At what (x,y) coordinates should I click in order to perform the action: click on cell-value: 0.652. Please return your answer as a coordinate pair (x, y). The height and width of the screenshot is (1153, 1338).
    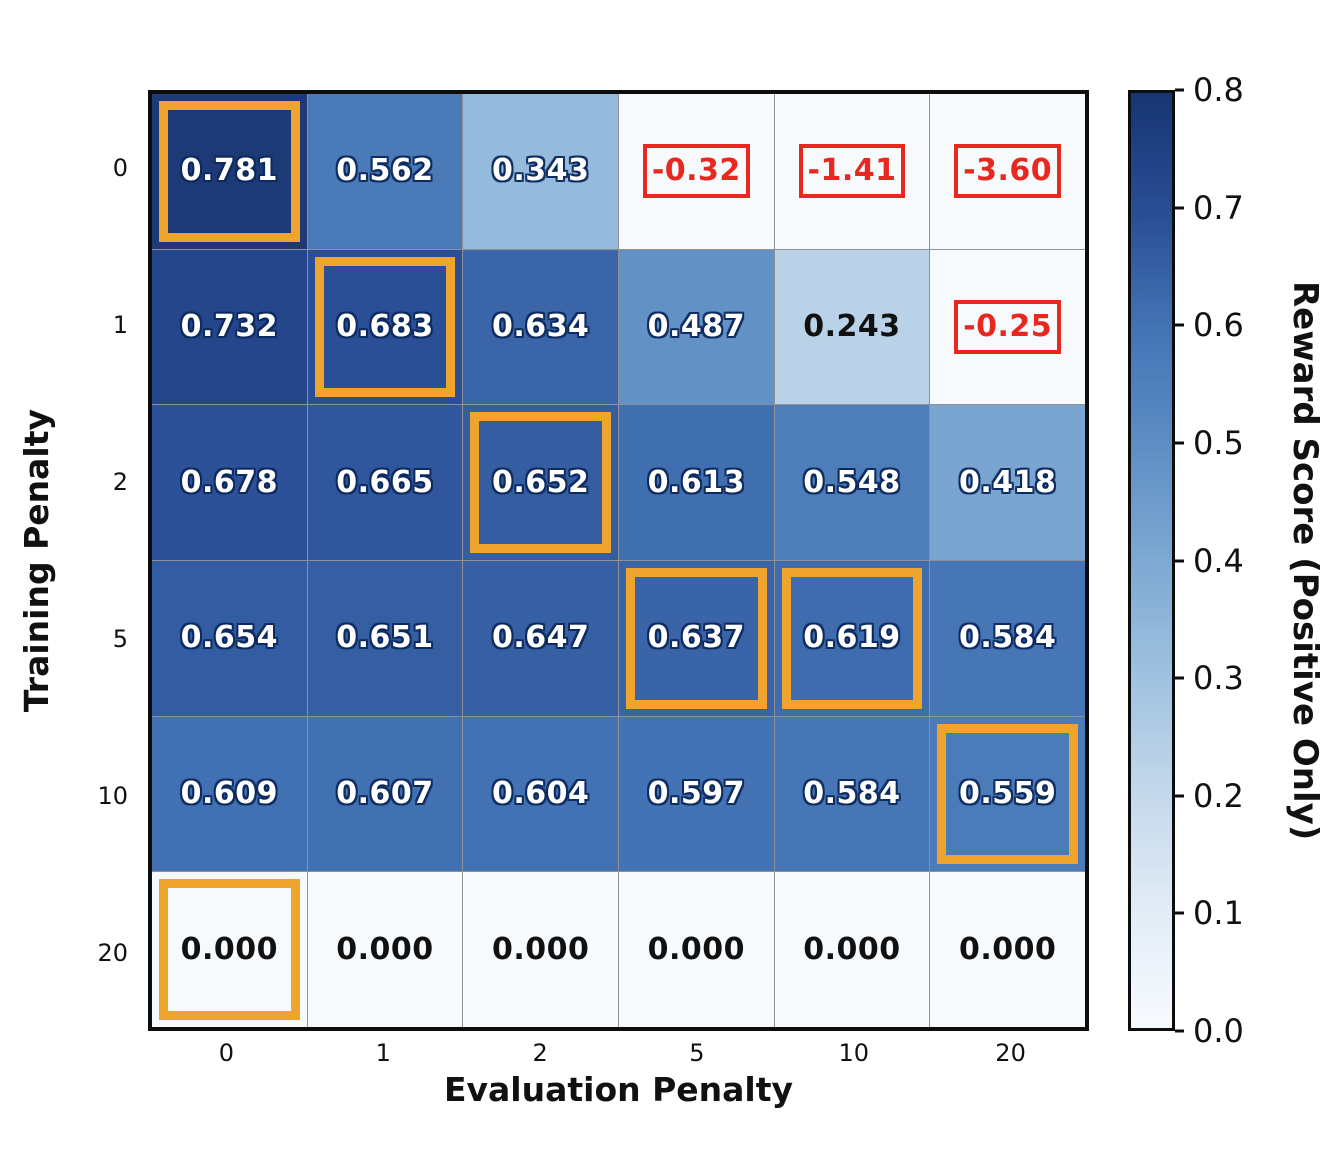
    Looking at the image, I should click on (540, 482).